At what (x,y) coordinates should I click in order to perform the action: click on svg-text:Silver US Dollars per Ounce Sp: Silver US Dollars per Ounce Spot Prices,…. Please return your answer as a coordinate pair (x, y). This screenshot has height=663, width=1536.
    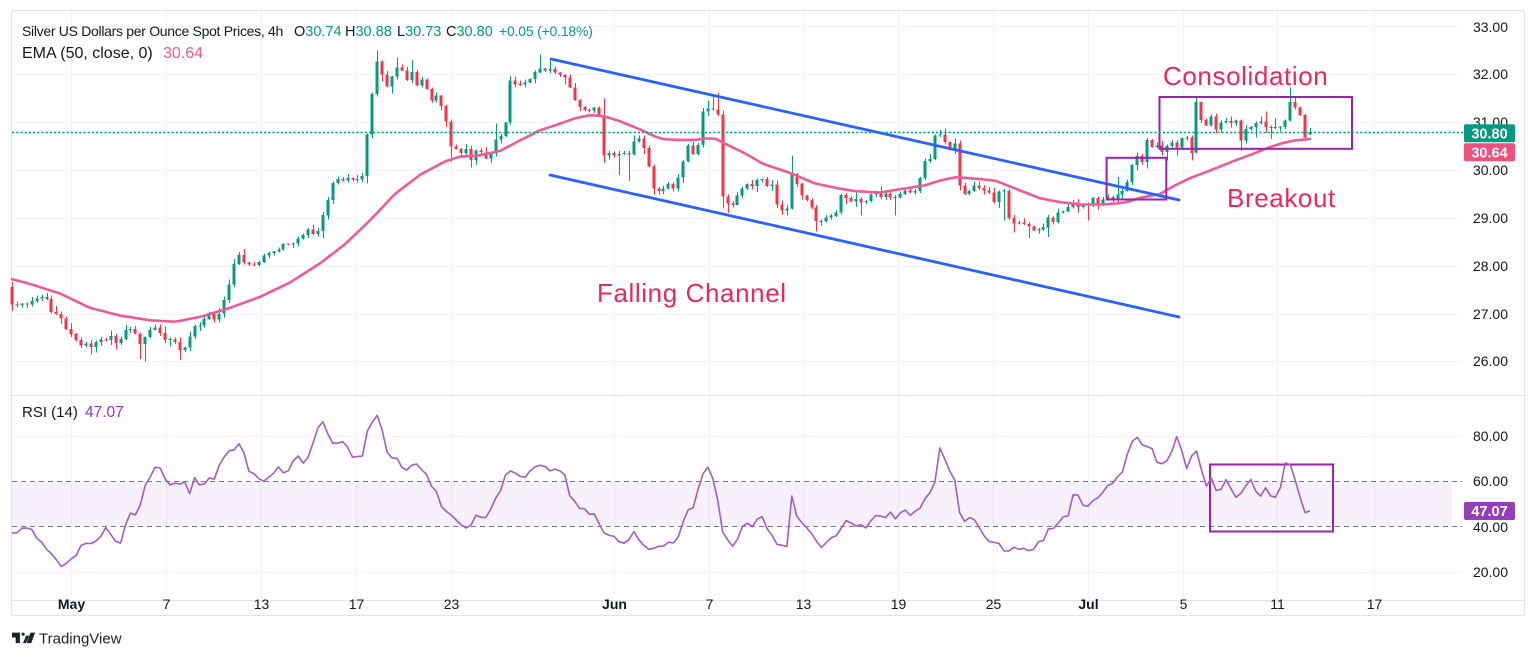
    Looking at the image, I should click on (152, 31).